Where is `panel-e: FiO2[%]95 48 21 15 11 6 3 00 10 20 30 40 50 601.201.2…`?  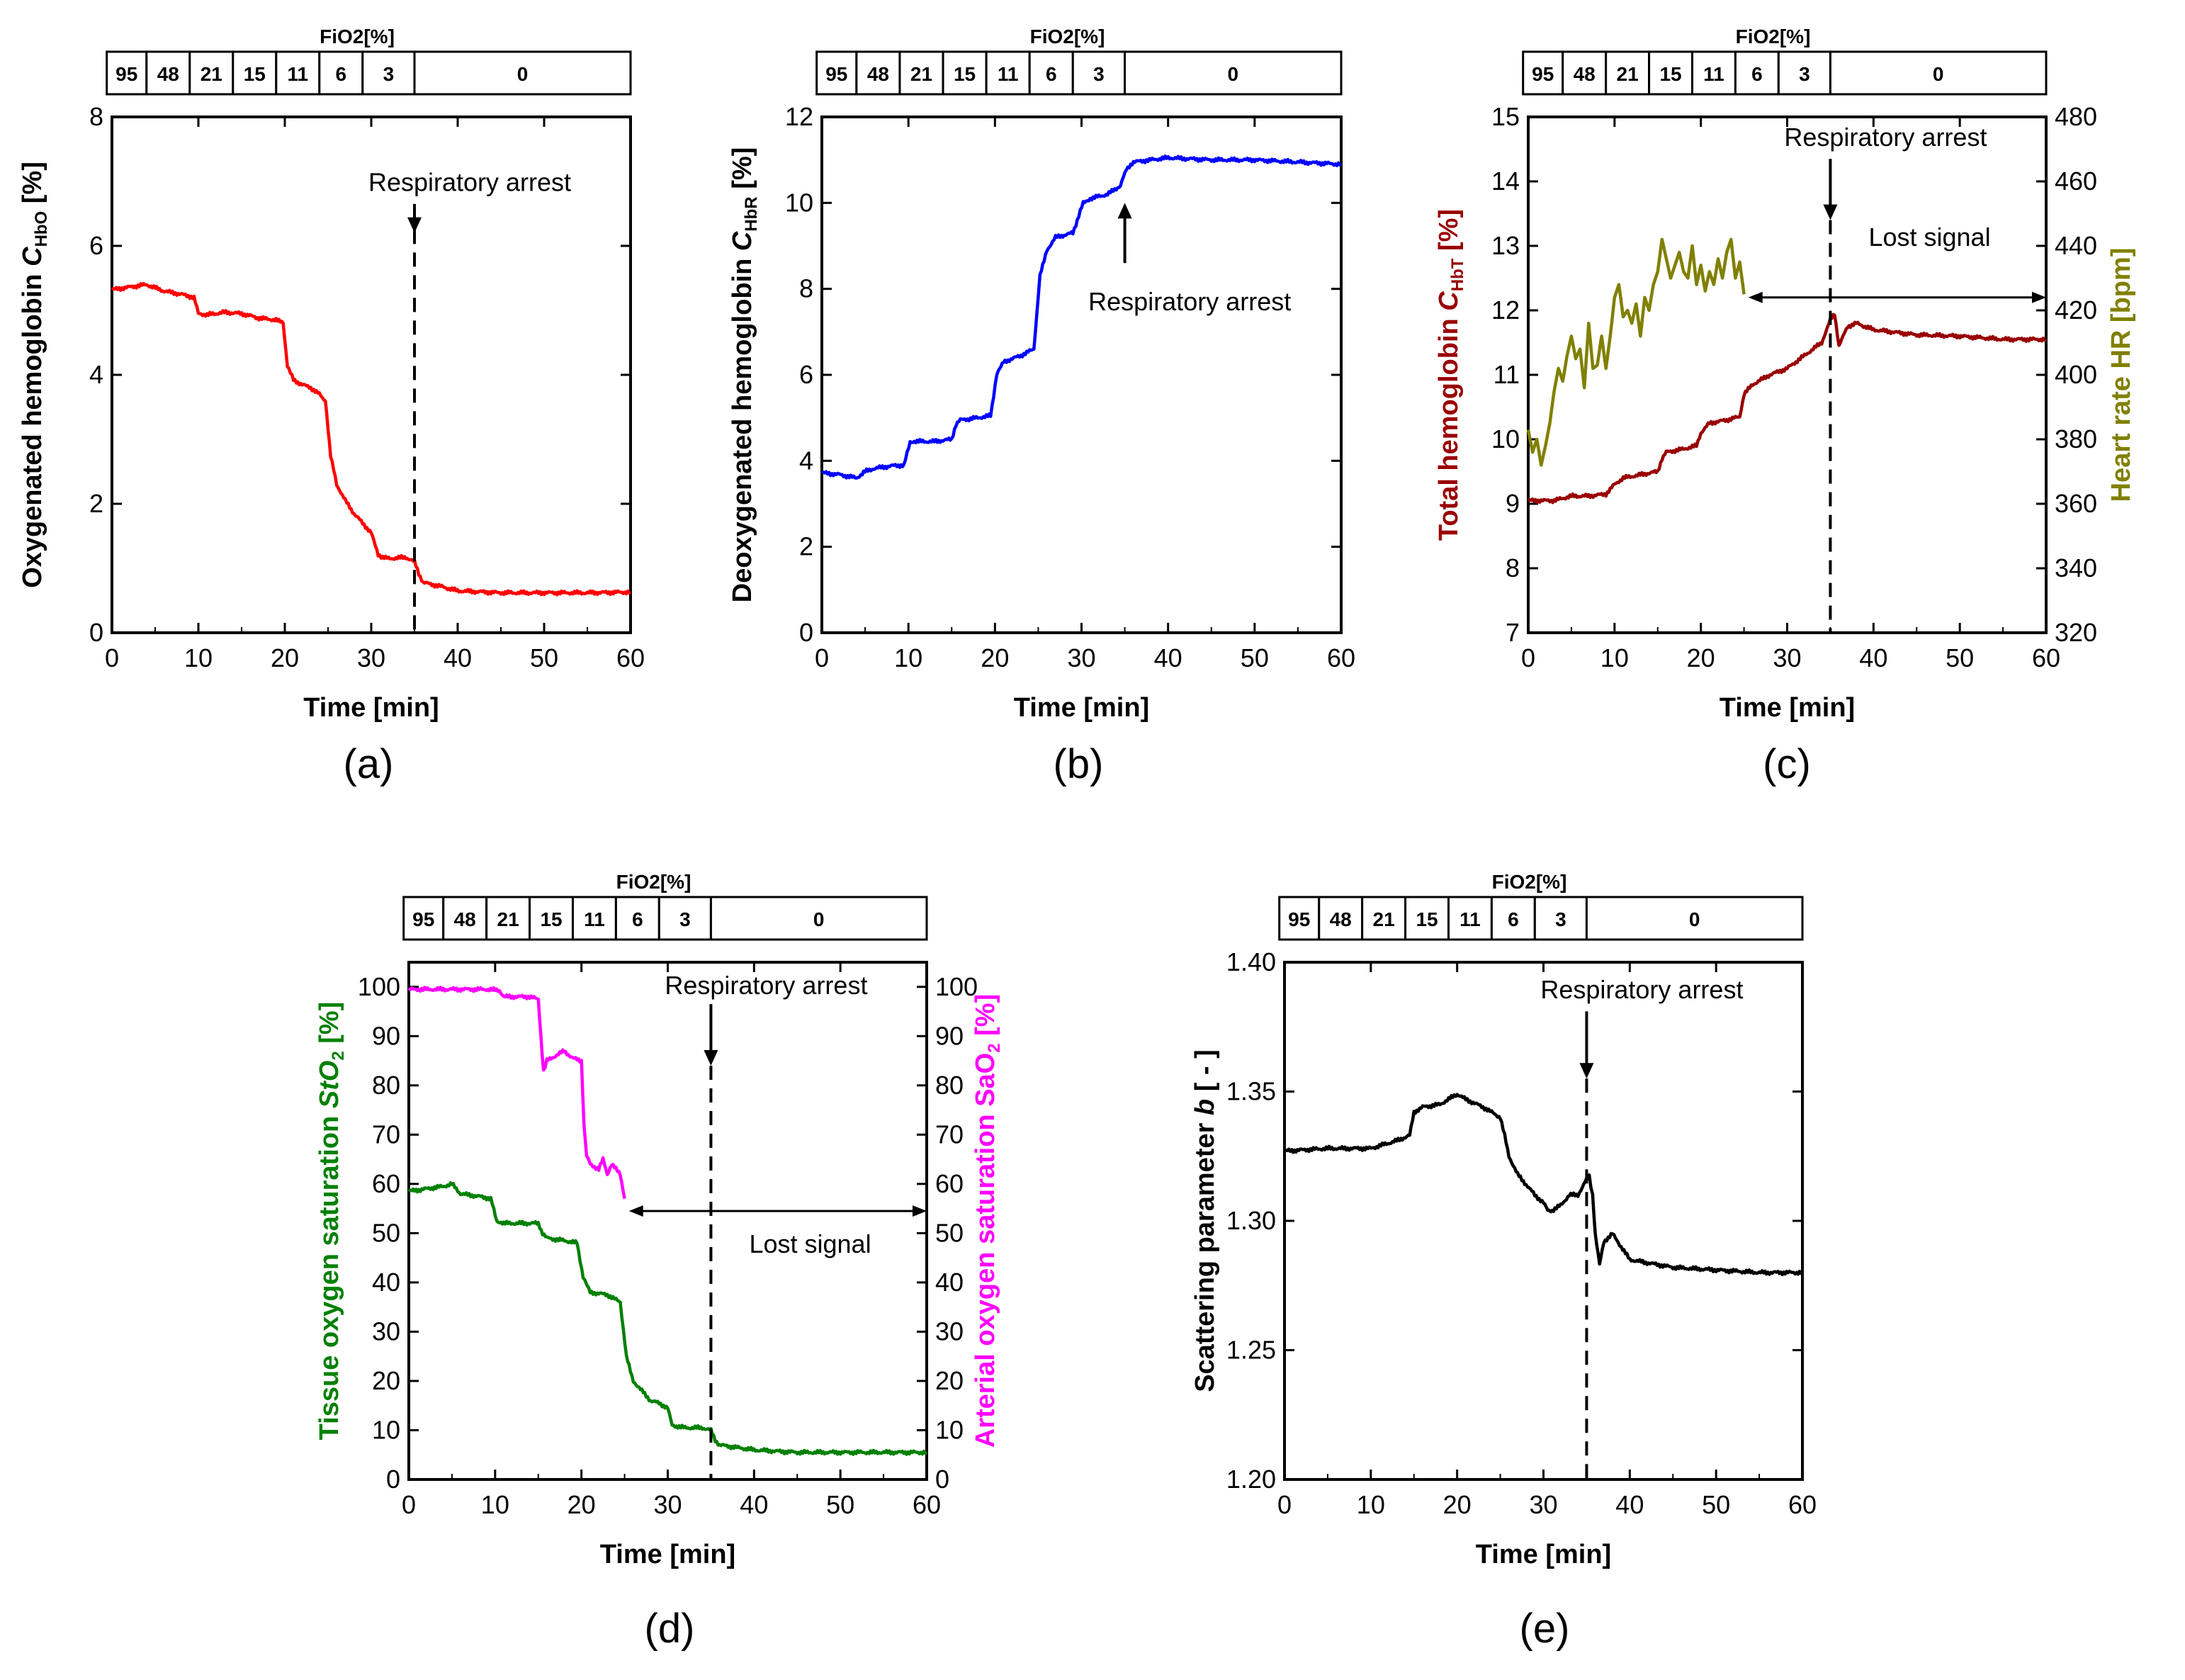
panel-e: FiO2[%]95 48 21 15 11 6 3 00 10 20 30 40 50 601.201.2… is located at coordinates (1504, 1262).